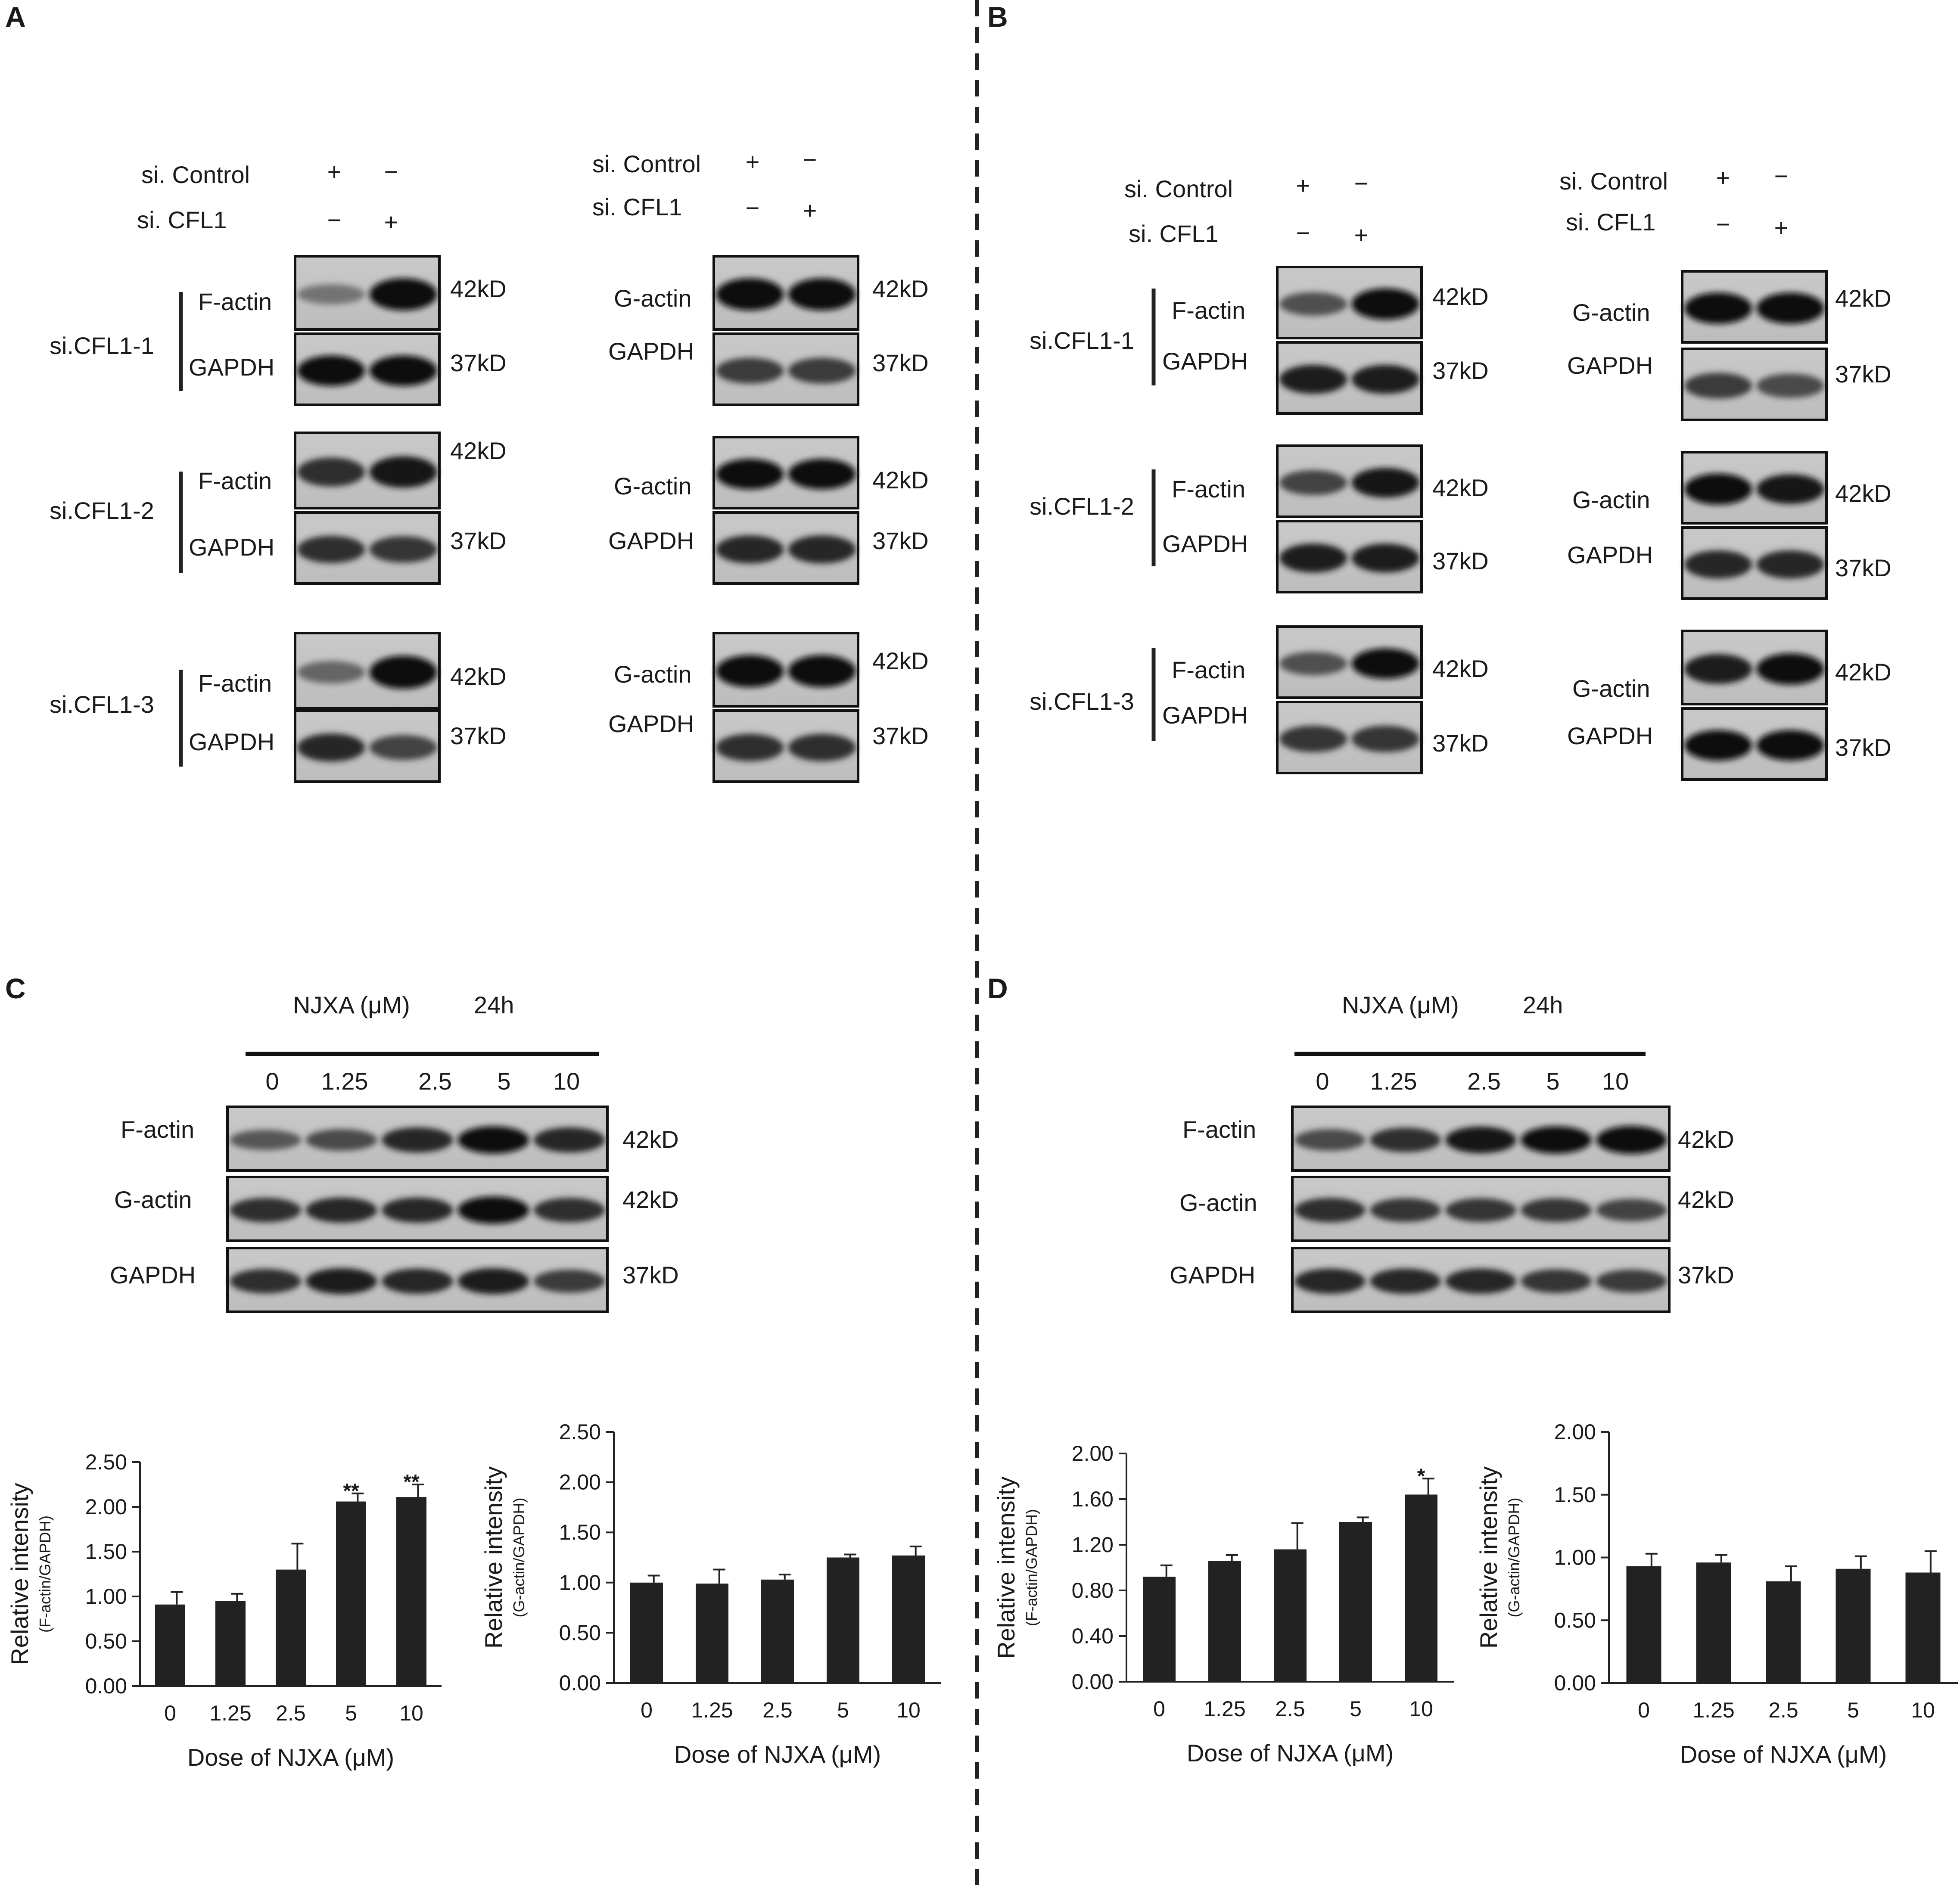 The image size is (1960, 1885). I want to click on lane2-cfl1-sign: +, so click(1781, 227).